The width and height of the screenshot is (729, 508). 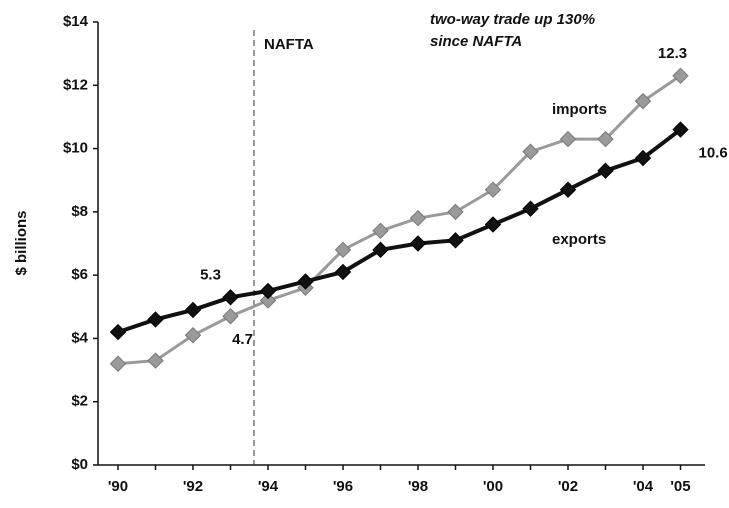 I want to click on x-tick-label: '96, so click(x=343, y=486).